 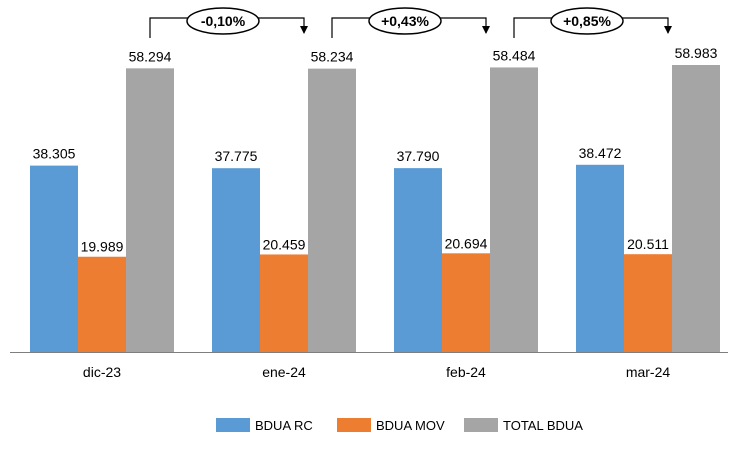 I want to click on data-label-bdua-mov-mar-24: 20.511, so click(x=648, y=244).